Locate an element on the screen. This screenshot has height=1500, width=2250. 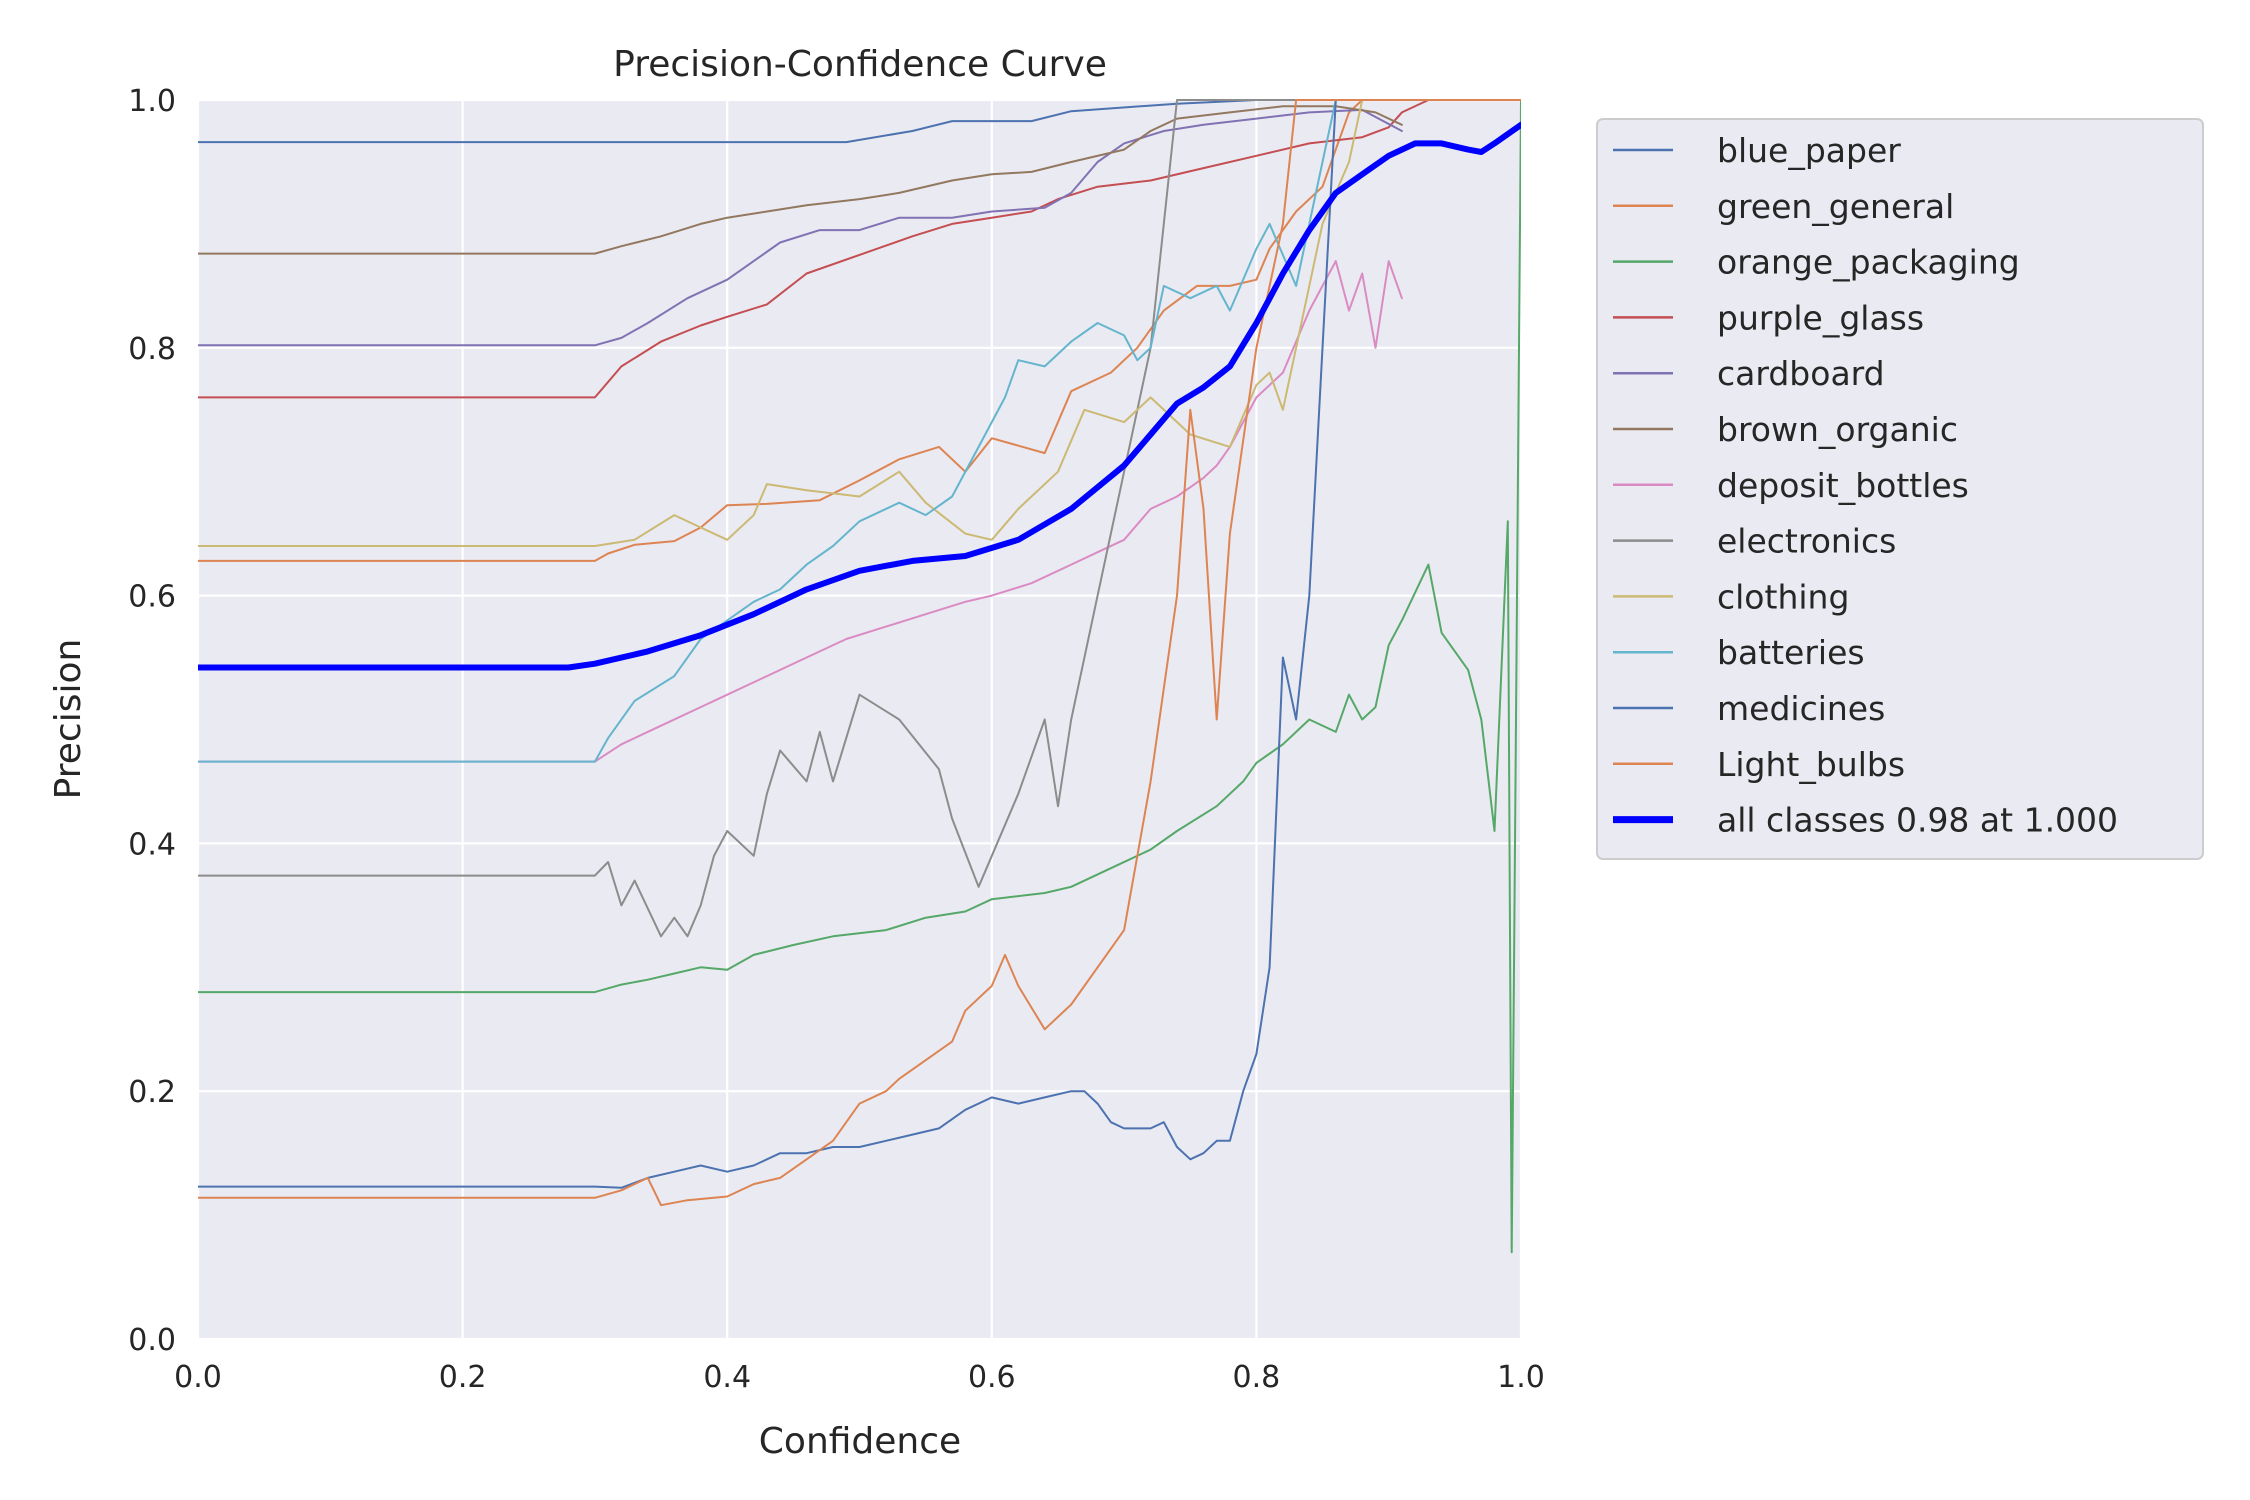
legend-label: deposit_bottles is located at coordinates (1843, 485).